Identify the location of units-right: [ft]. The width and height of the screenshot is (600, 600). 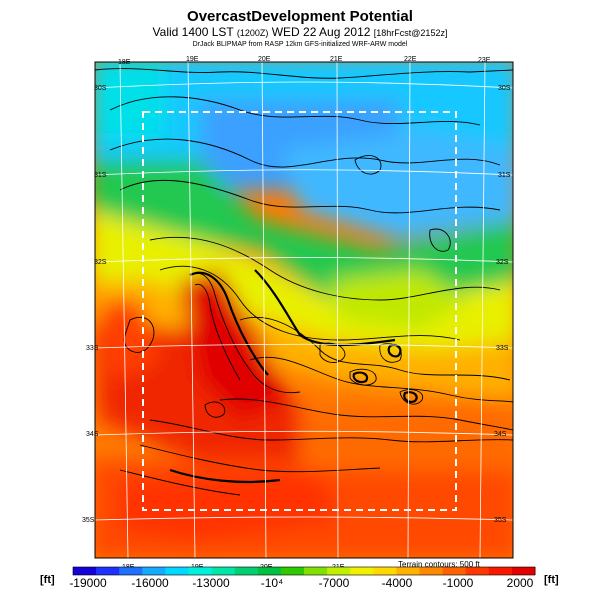
(551, 580).